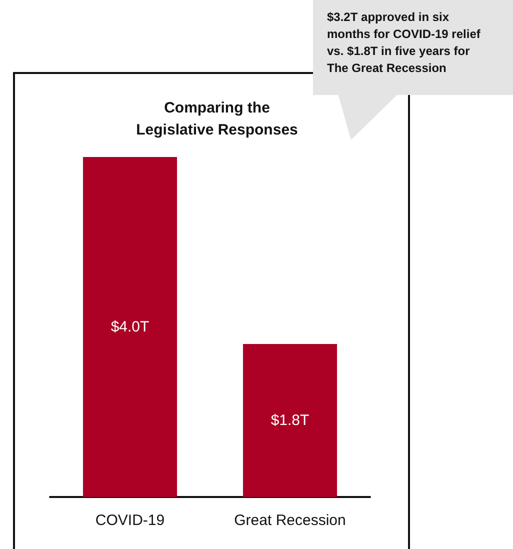 This screenshot has width=513, height=549. What do you see at coordinates (290, 420) in the screenshot?
I see `data-label: $1.8T` at bounding box center [290, 420].